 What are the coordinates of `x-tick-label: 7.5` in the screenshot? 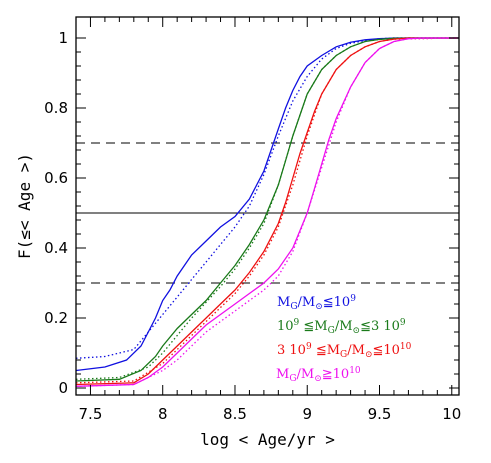 It's located at (91, 414).